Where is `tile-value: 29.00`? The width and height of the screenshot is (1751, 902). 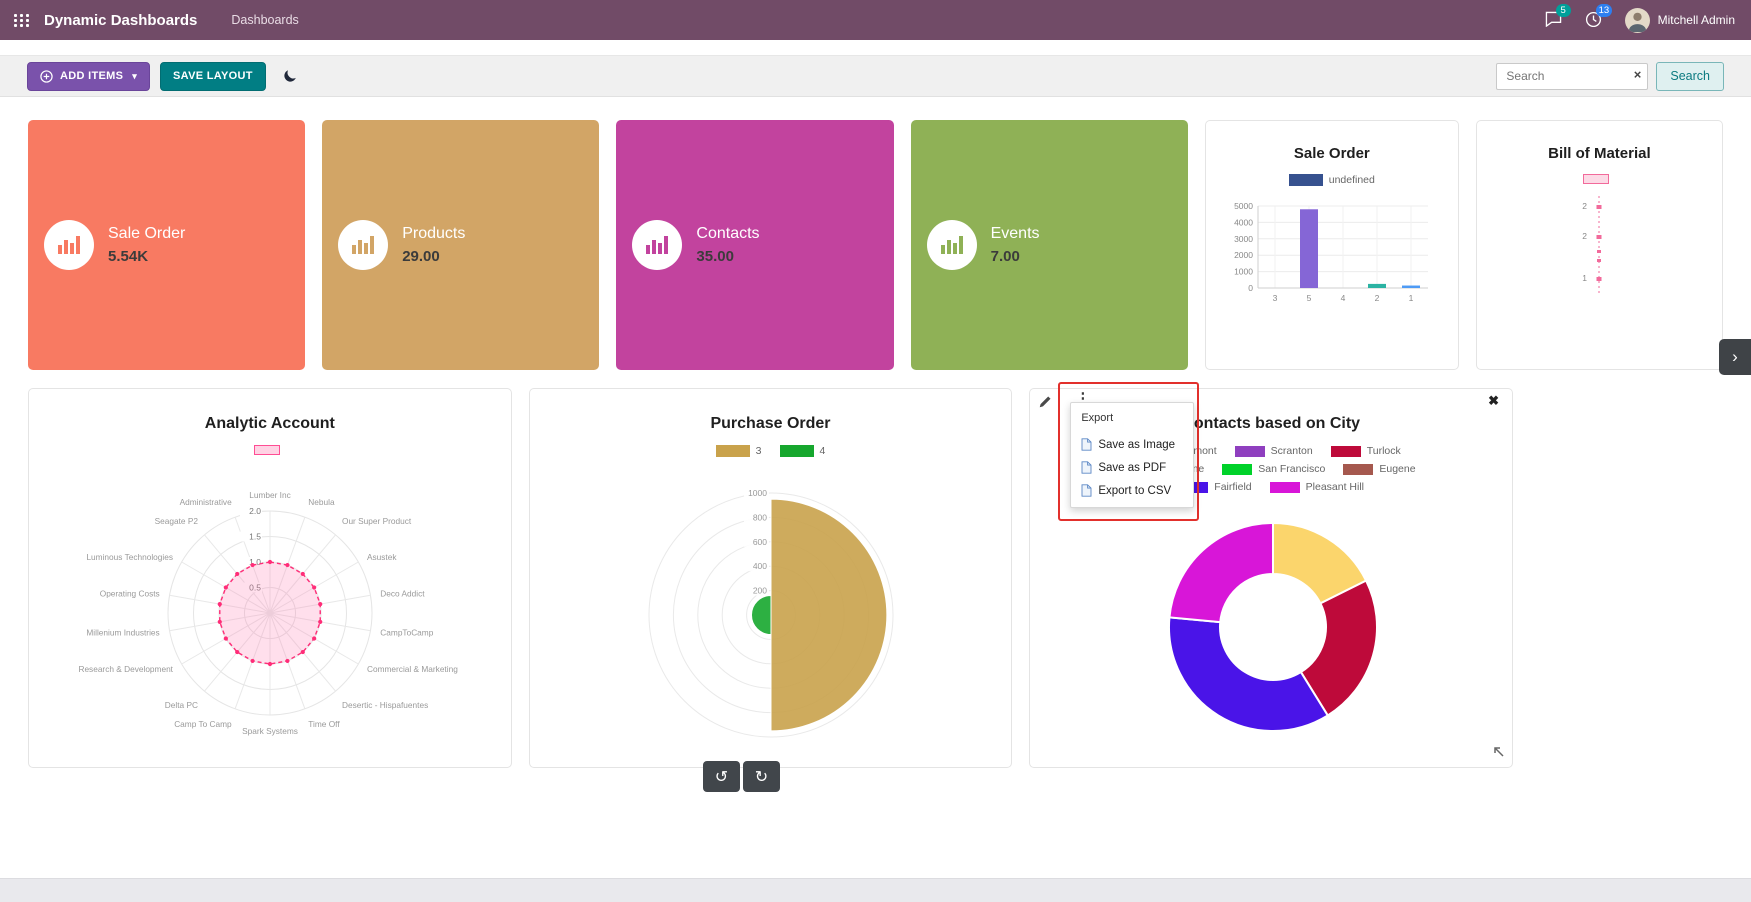
tile-value: 29.00 is located at coordinates (421, 256).